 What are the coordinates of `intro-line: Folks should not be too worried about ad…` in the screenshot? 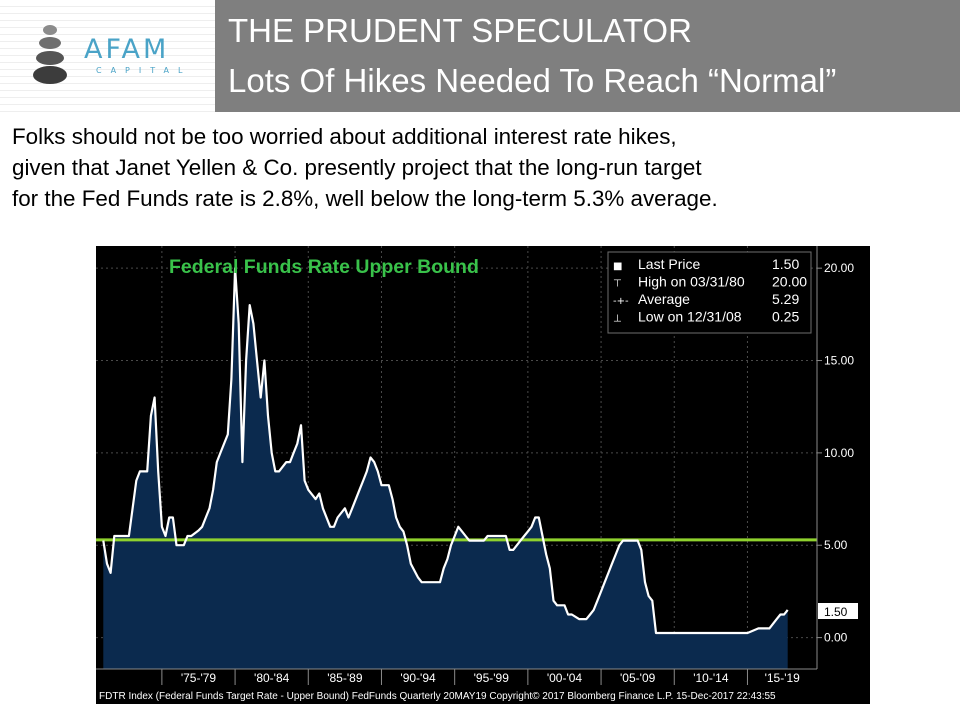 It's located at (344, 136).